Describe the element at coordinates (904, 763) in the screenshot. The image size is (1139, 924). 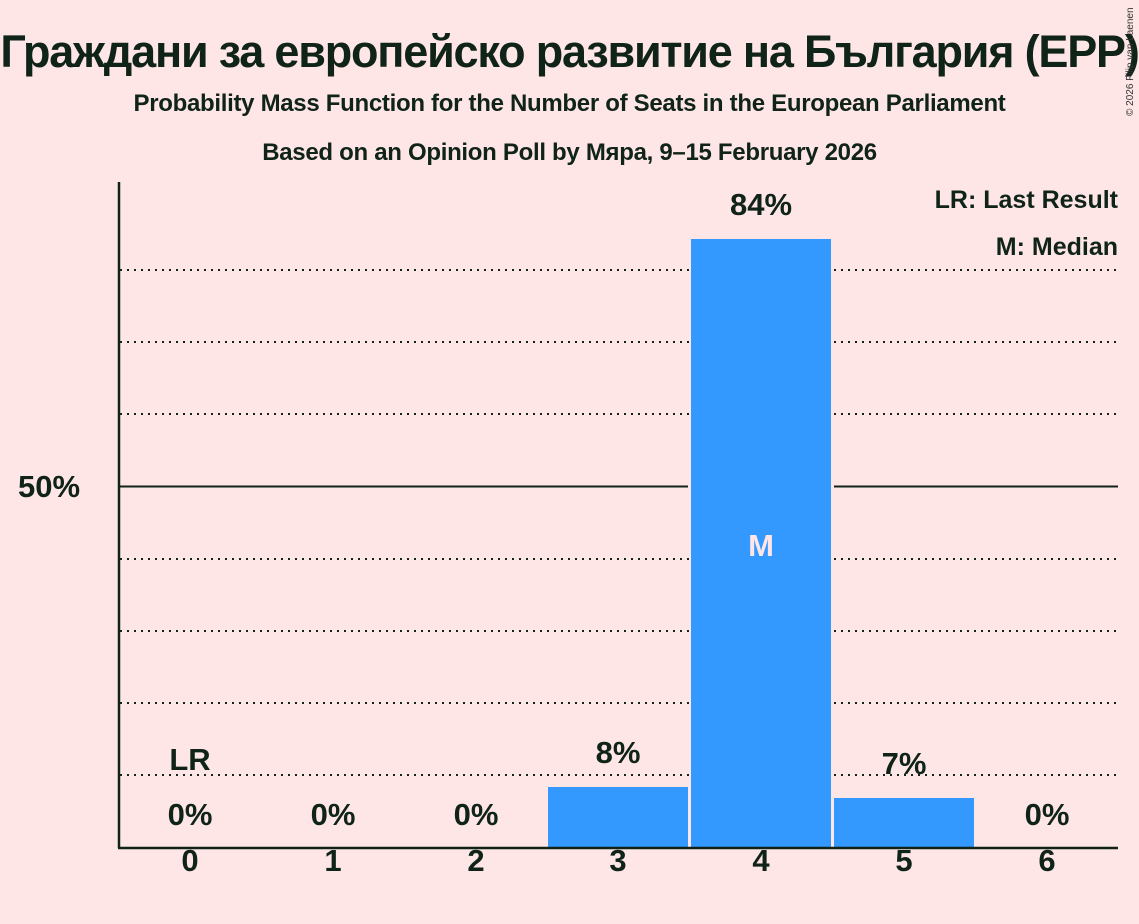
I see `value-label-5: 7%` at that location.